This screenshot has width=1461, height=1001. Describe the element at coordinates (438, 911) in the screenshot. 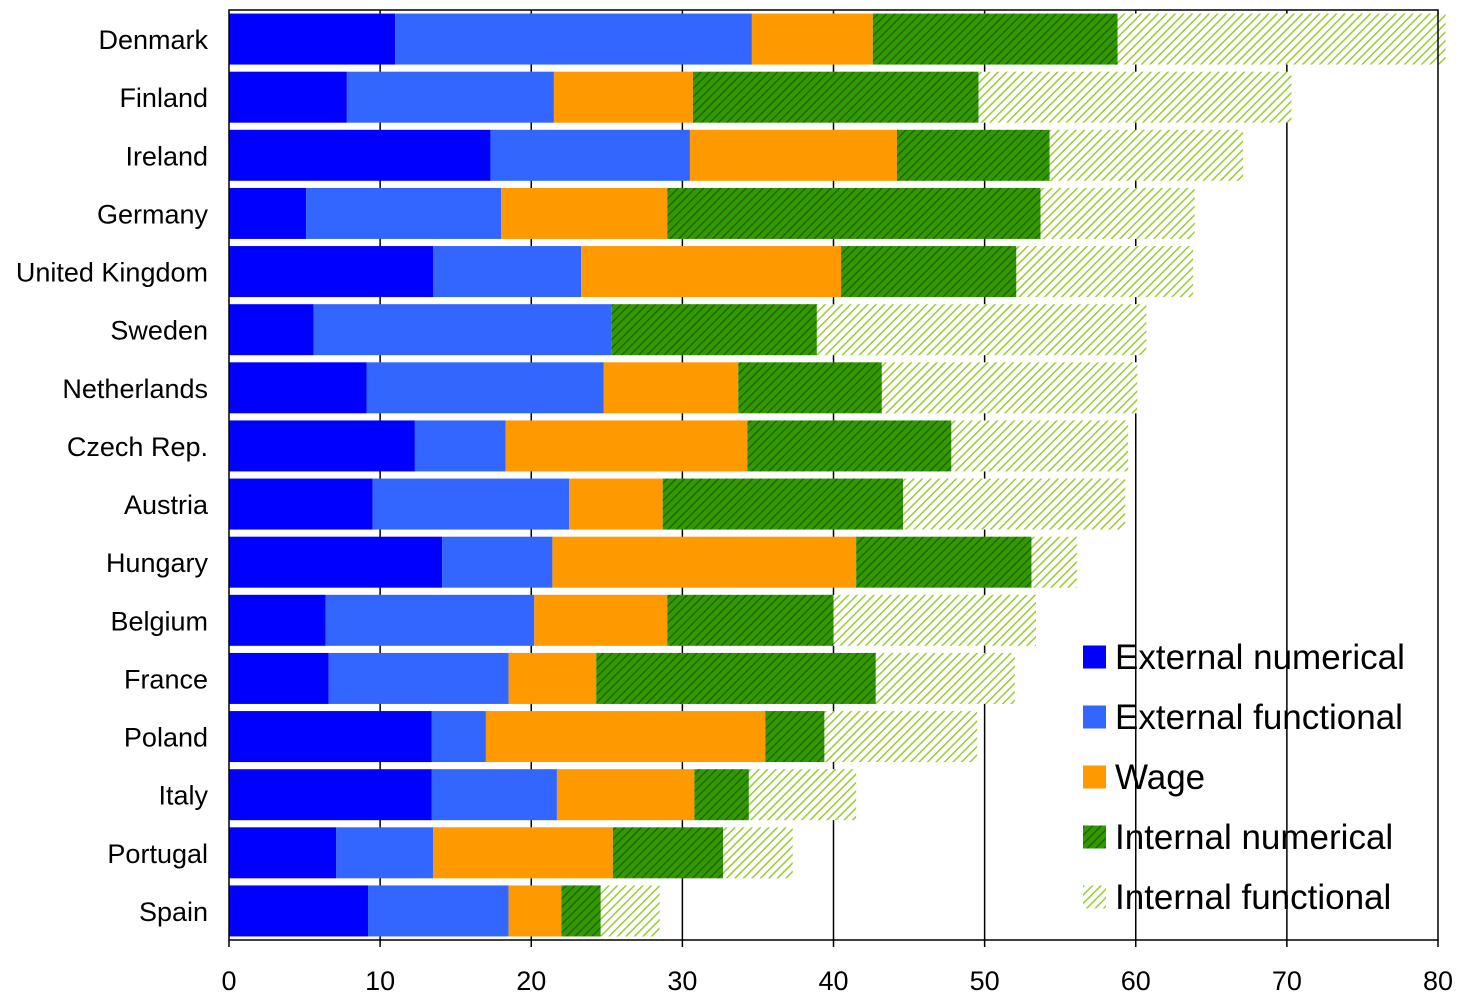

I see `bar-spain-external-functional` at that location.